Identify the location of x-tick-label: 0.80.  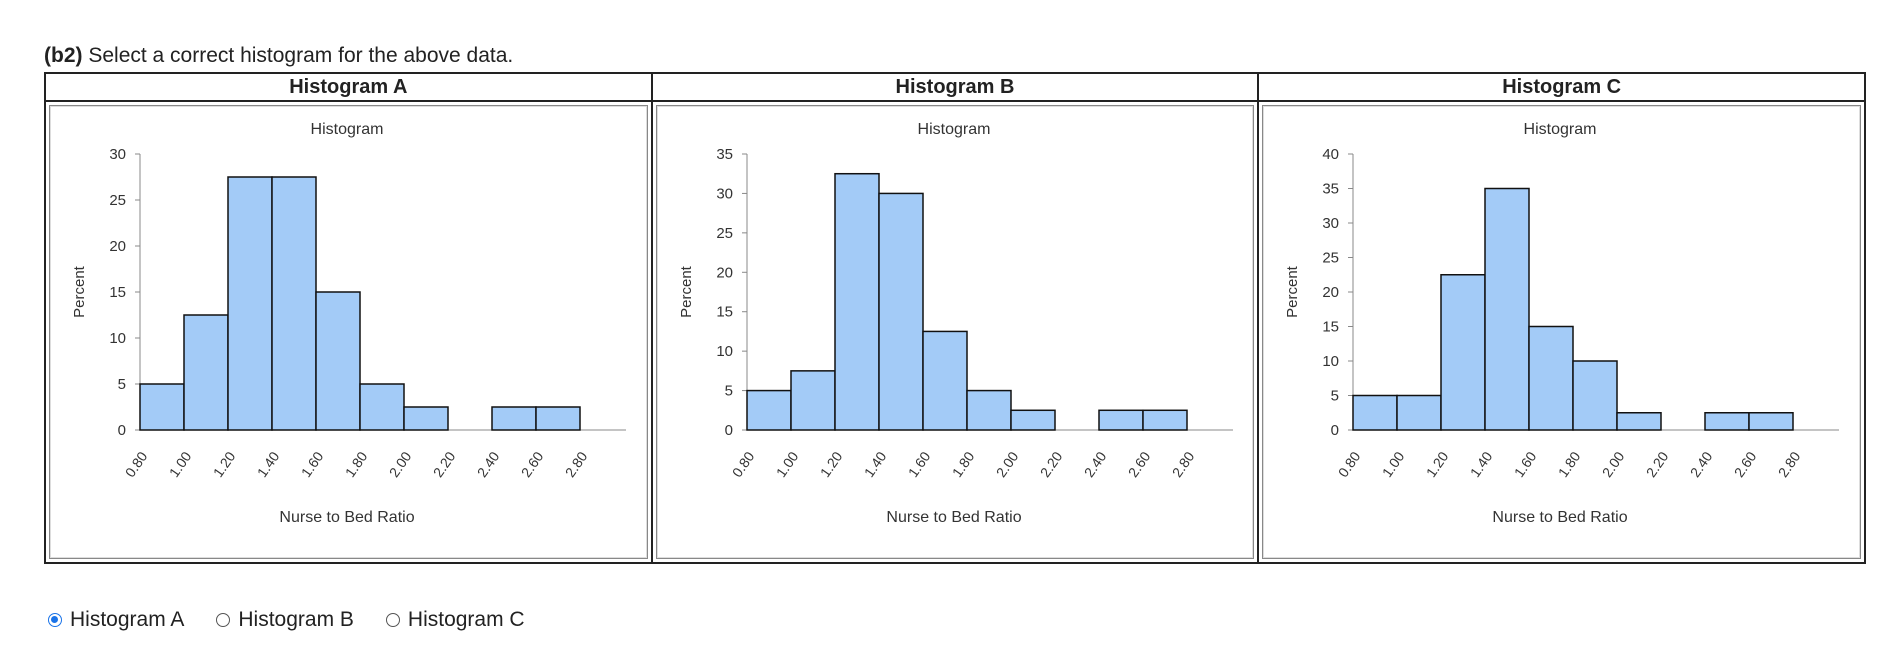
(1349, 464).